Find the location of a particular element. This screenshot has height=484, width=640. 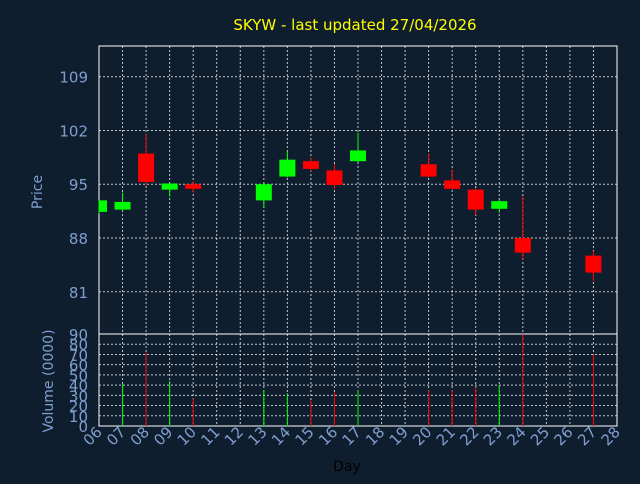

x-tick-label: 15 is located at coordinates (305, 436).